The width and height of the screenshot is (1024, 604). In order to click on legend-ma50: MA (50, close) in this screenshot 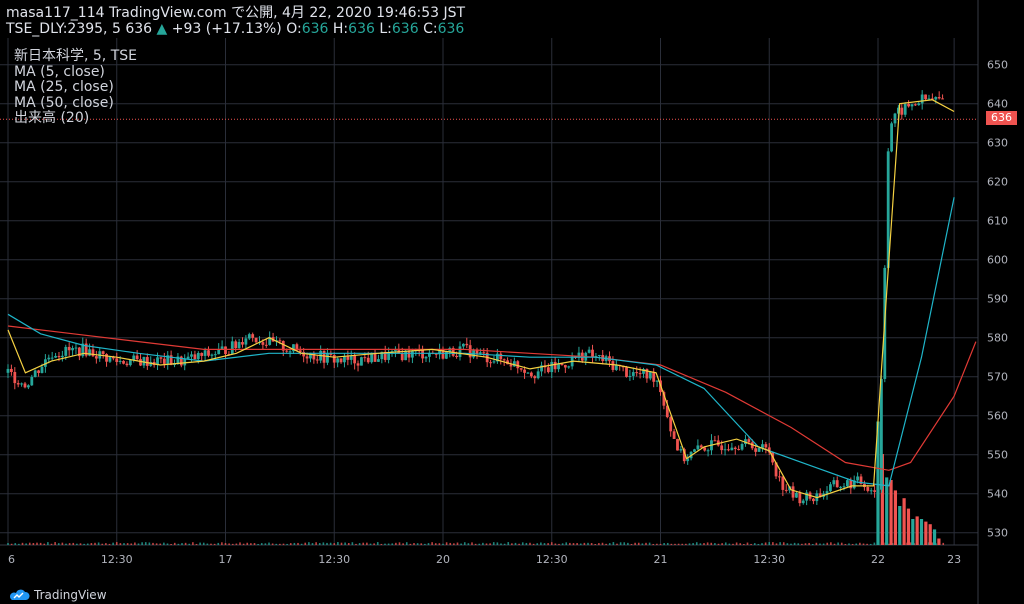, I will do `click(64, 102)`.